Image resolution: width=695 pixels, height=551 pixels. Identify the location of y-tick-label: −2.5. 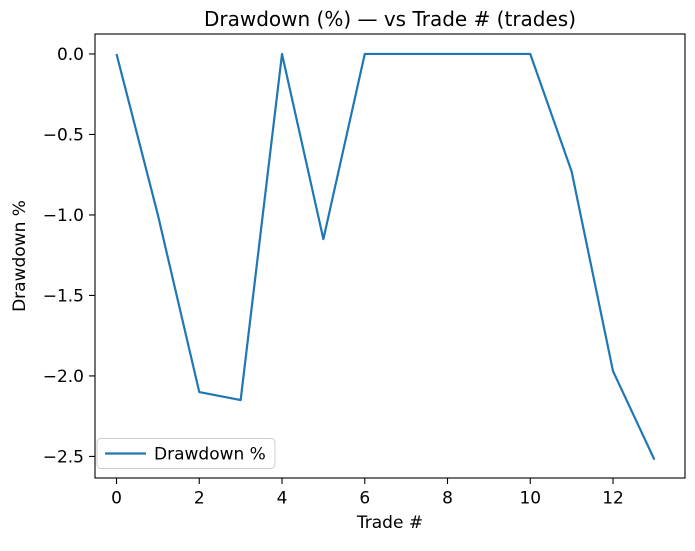
(63, 457).